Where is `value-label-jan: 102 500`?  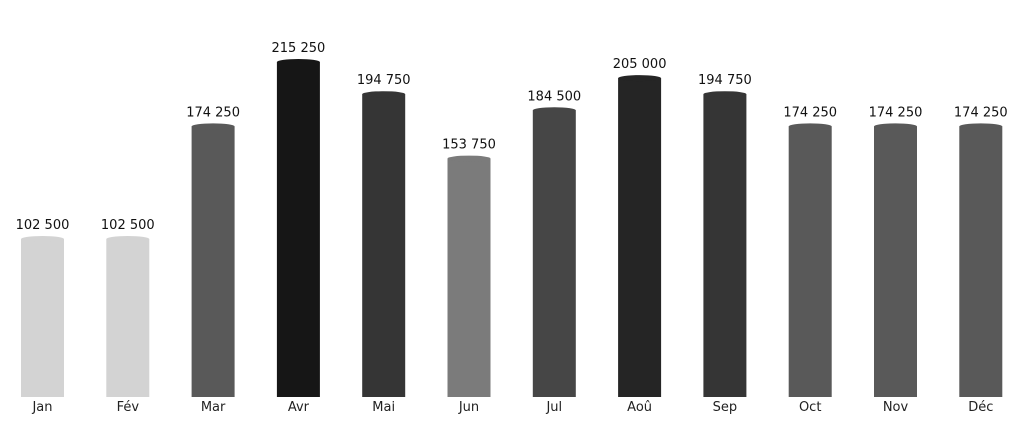 value-label-jan: 102 500 is located at coordinates (43, 225).